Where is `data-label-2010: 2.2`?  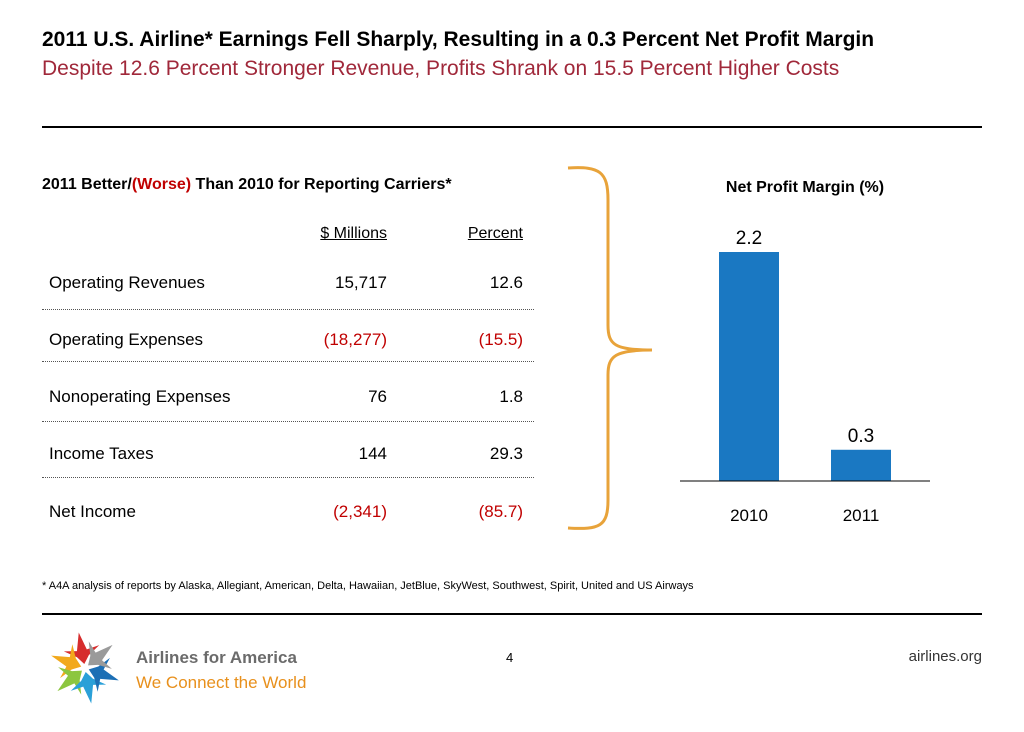
data-label-2010: 2.2 is located at coordinates (749, 238).